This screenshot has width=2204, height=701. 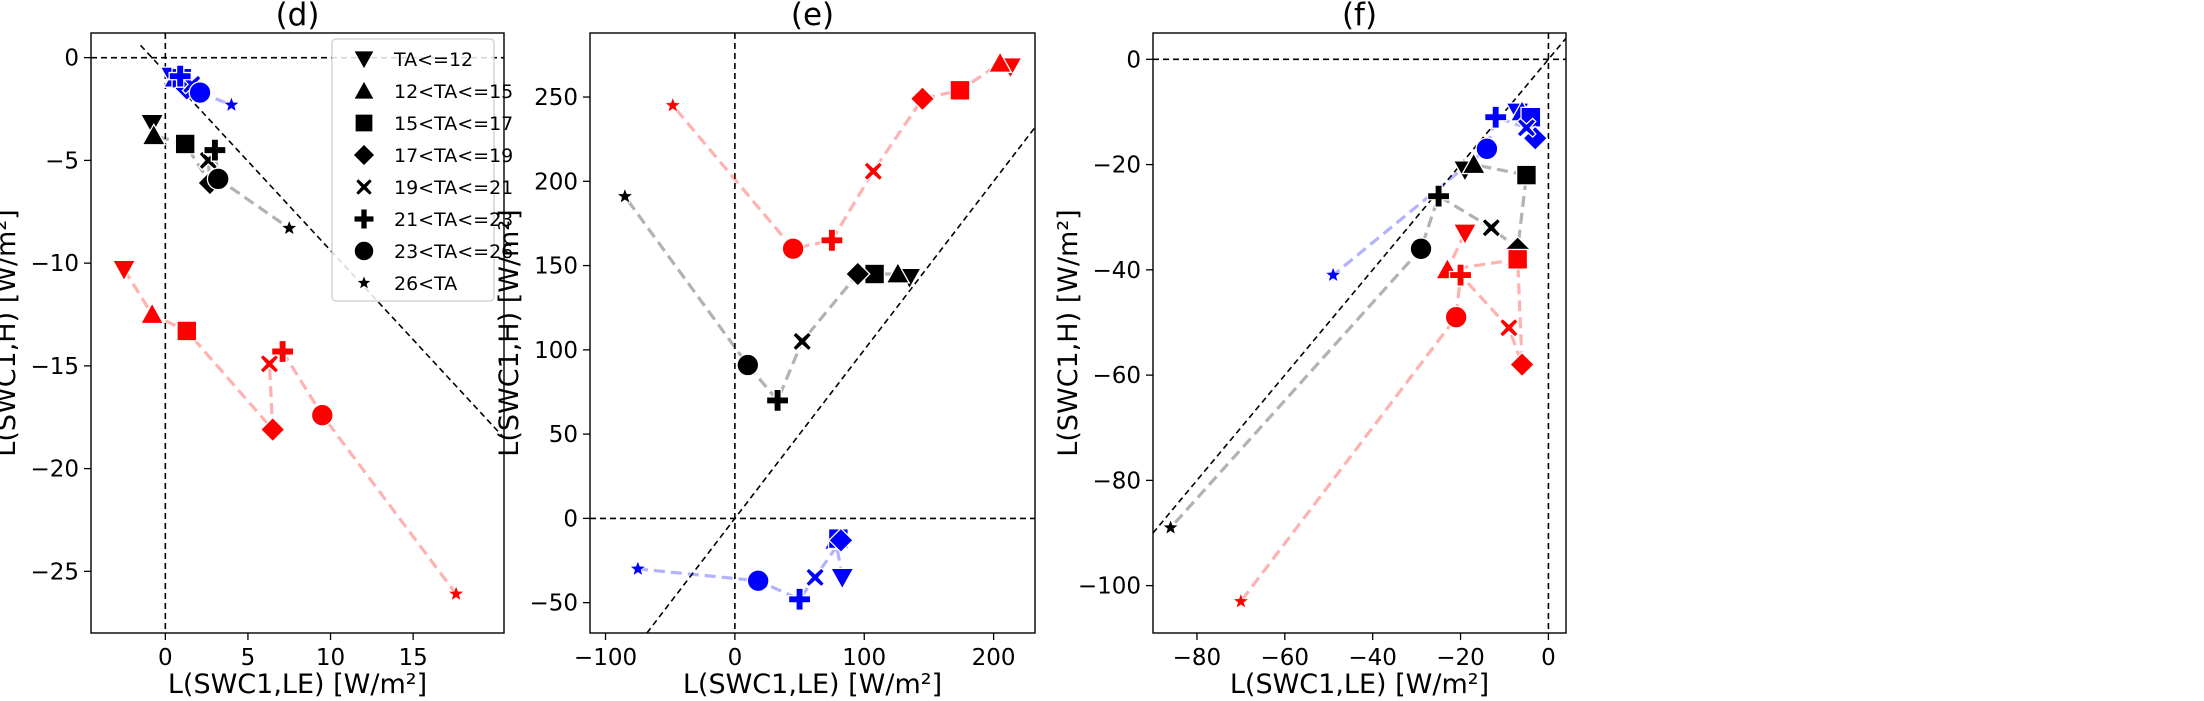 What do you see at coordinates (758, 581) in the screenshot?
I see `panel-1-point-blue-circle` at bounding box center [758, 581].